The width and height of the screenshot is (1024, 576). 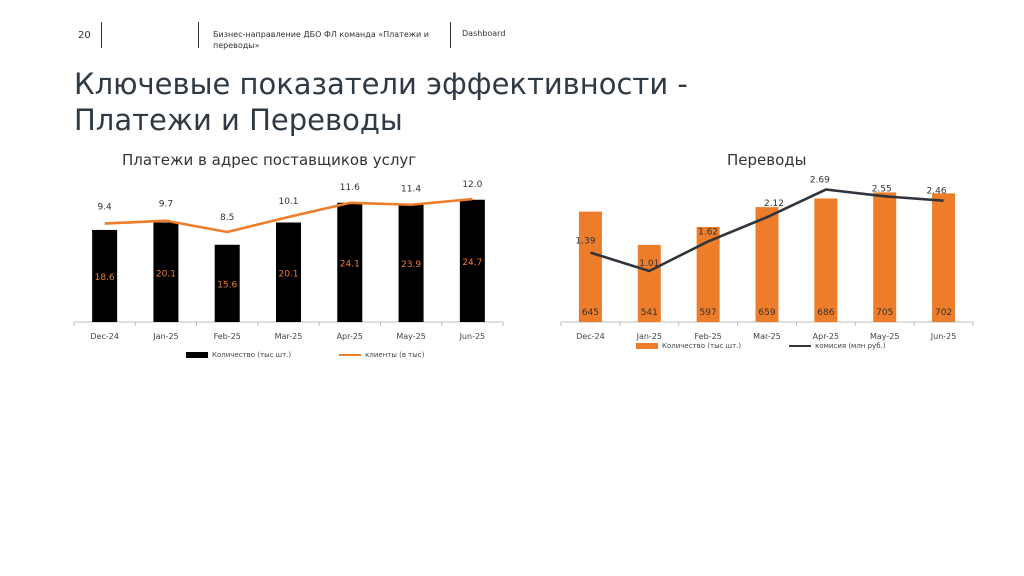 I want to click on bar-value-label: 24.1, so click(x=350, y=264).